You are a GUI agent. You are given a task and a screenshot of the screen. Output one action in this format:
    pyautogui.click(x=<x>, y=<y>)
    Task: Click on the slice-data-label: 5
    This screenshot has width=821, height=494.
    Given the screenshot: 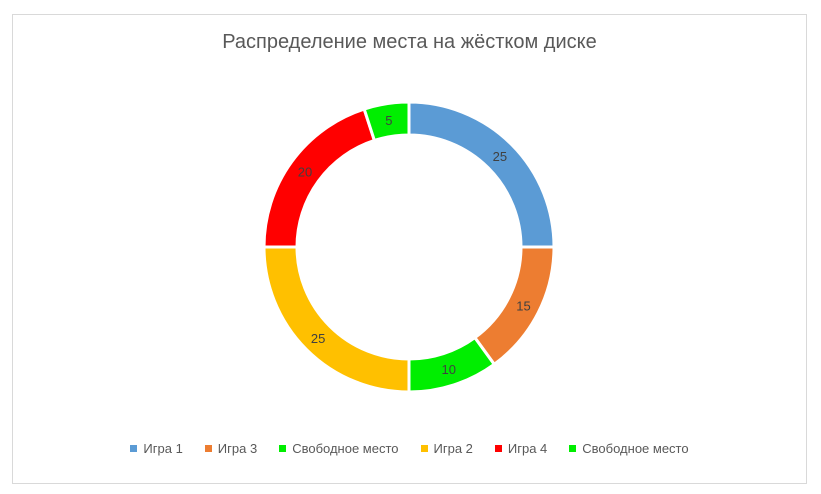 What is the action you would take?
    pyautogui.click(x=388, y=120)
    